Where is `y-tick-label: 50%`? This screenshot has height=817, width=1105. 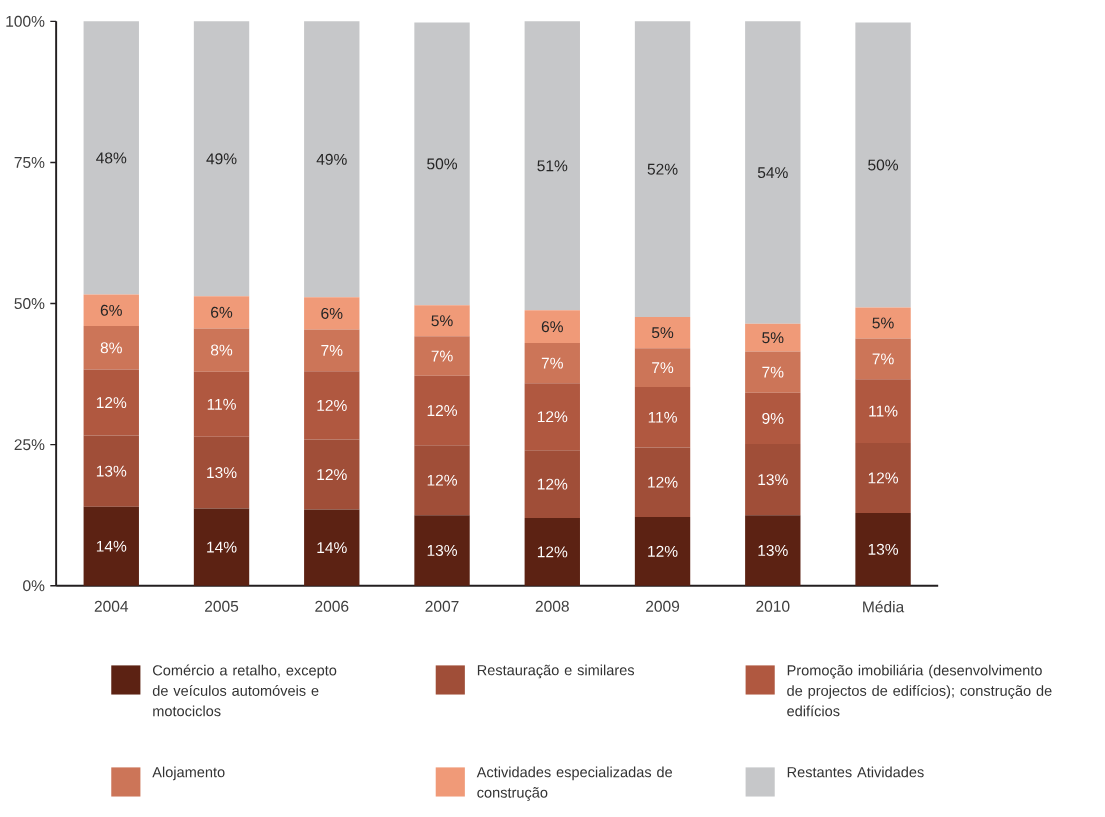 y-tick-label: 50% is located at coordinates (29, 304).